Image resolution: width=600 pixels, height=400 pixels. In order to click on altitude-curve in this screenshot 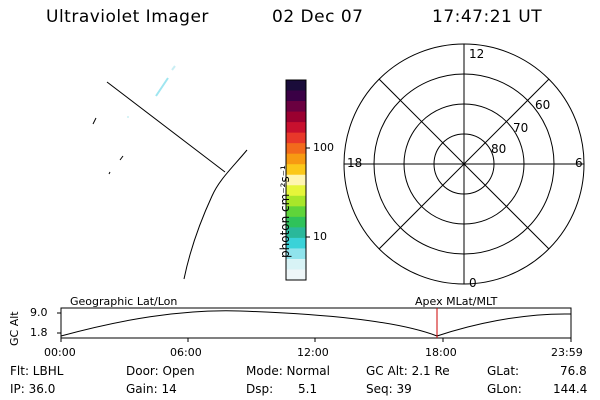, I will do `click(316, 323)`.